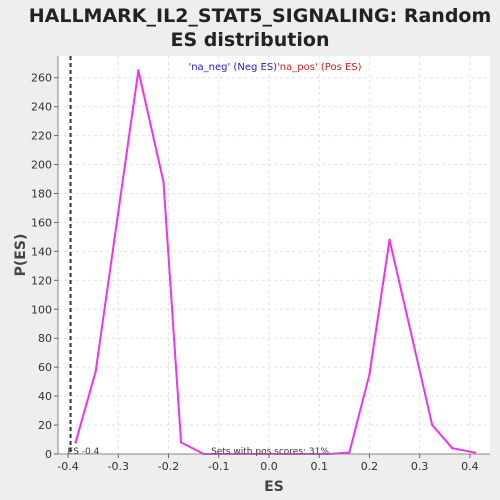 Image resolution: width=500 pixels, height=500 pixels. Describe the element at coordinates (41, 309) in the screenshot. I see `y-tick-label: 100` at that location.